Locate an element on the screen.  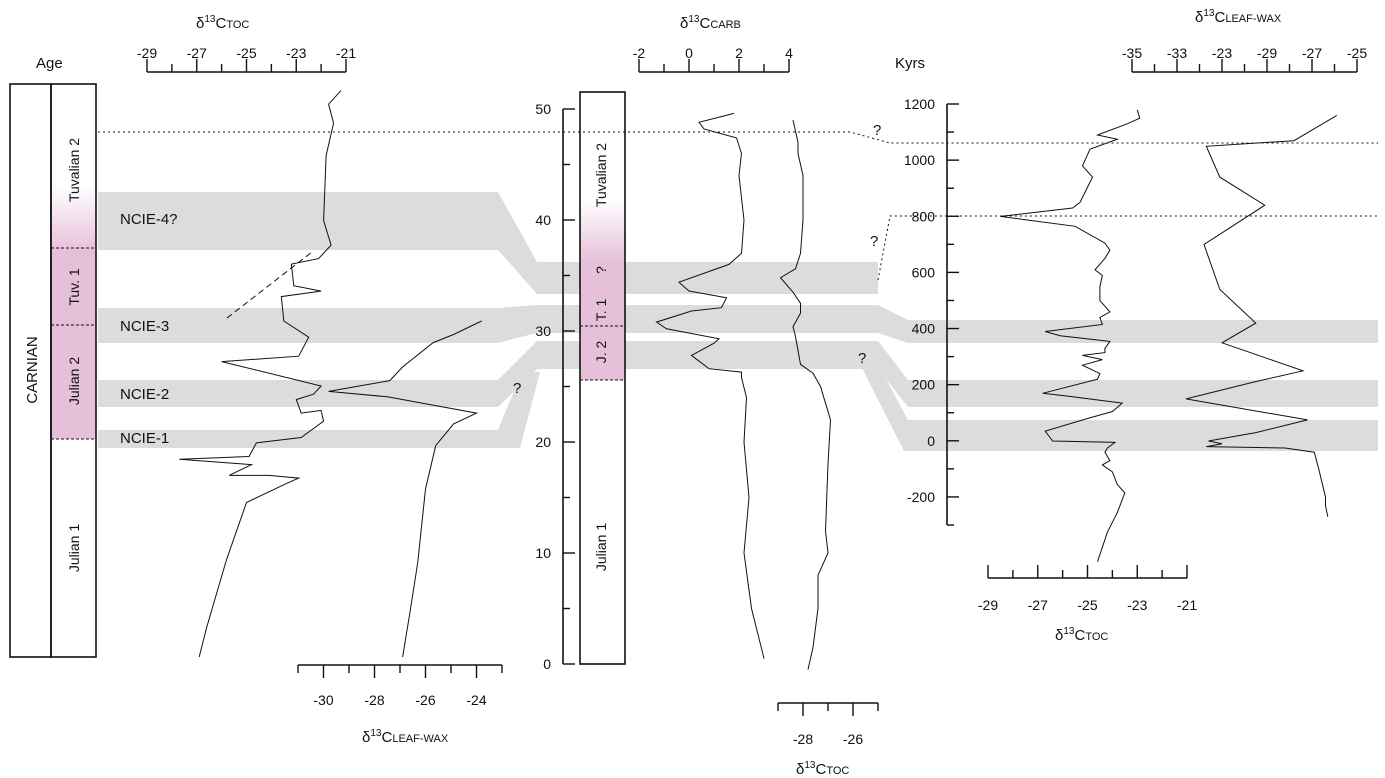
mid-substage-tuvalian-2: Tuvalian 2 is located at coordinates (601, 175).